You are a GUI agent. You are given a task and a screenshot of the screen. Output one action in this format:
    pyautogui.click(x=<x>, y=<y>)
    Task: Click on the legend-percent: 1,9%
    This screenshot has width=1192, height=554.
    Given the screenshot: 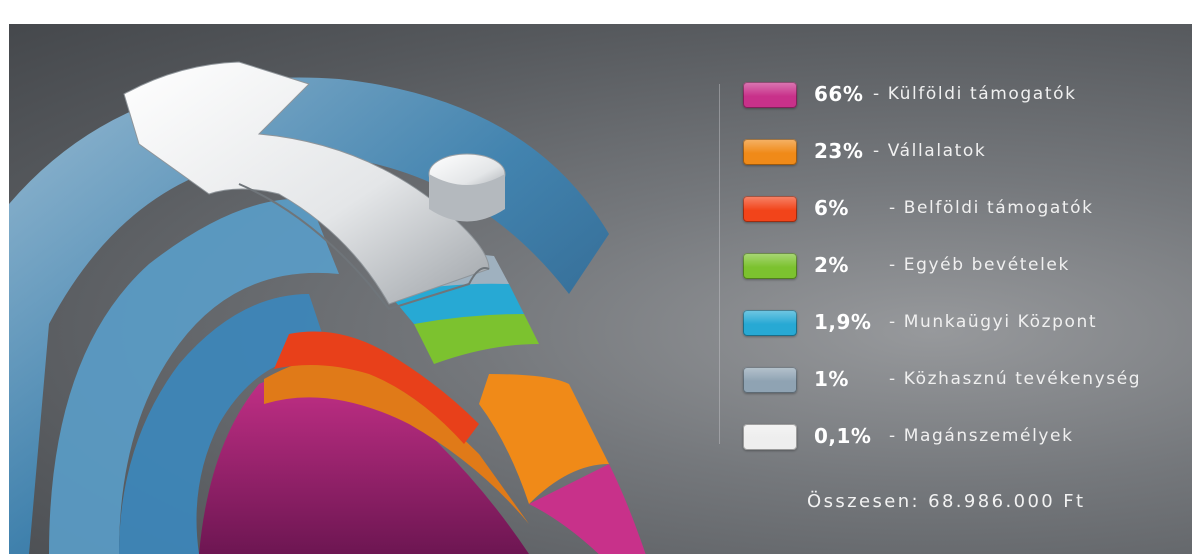 What is the action you would take?
    pyautogui.click(x=843, y=322)
    